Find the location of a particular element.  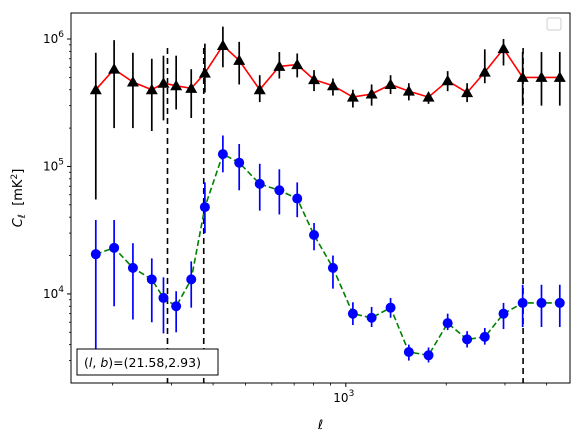

annotation-text: (l, b)=(21.58,2.93) is located at coordinates (142, 362).